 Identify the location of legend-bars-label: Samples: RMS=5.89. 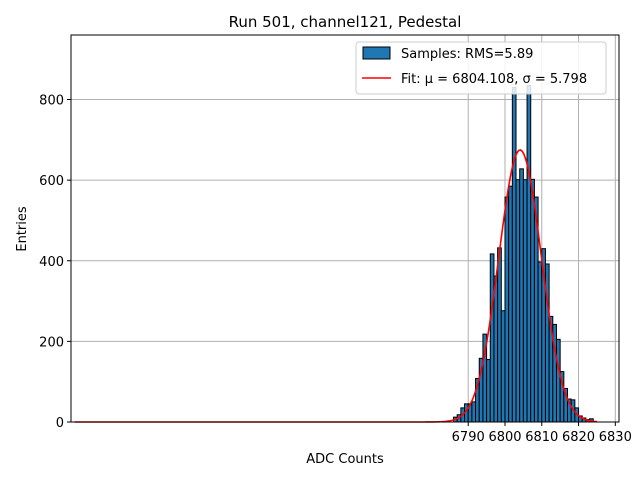
(467, 54).